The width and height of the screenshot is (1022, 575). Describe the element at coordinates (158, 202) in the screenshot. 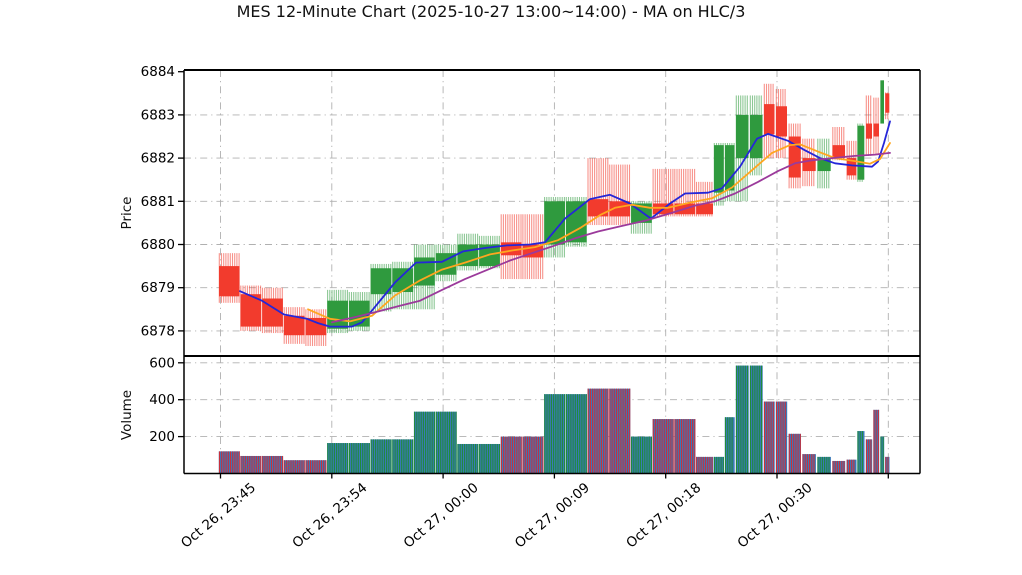

I see `price-tick-label: 6881` at that location.